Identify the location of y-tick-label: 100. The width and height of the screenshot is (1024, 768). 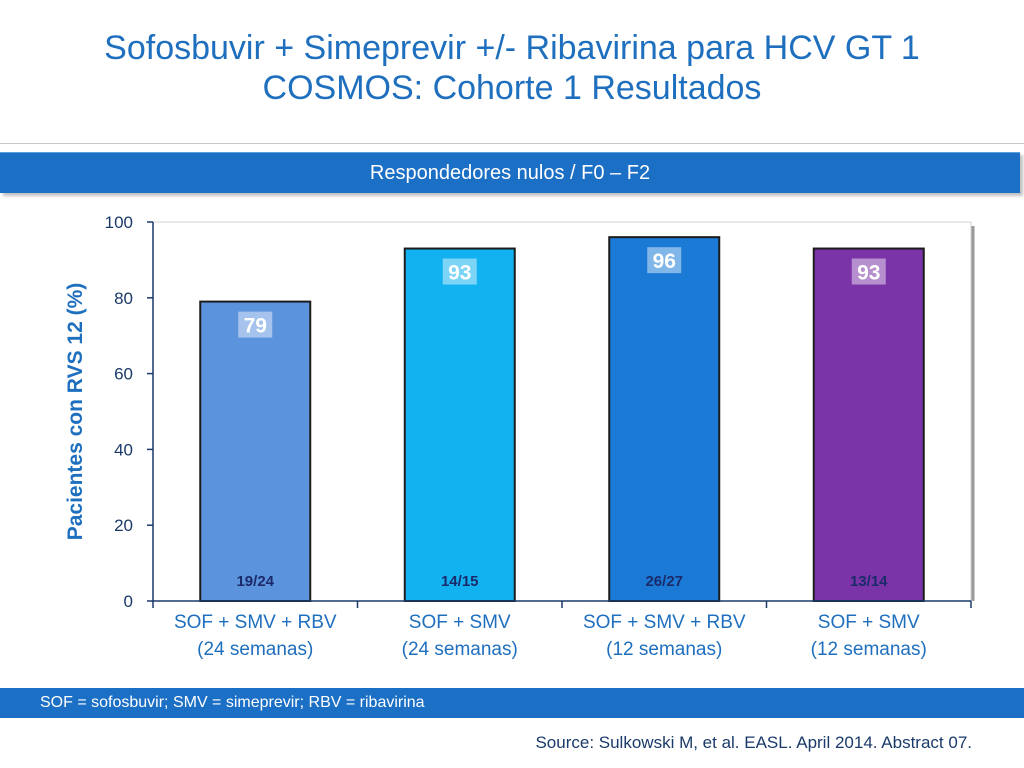
(119, 222).